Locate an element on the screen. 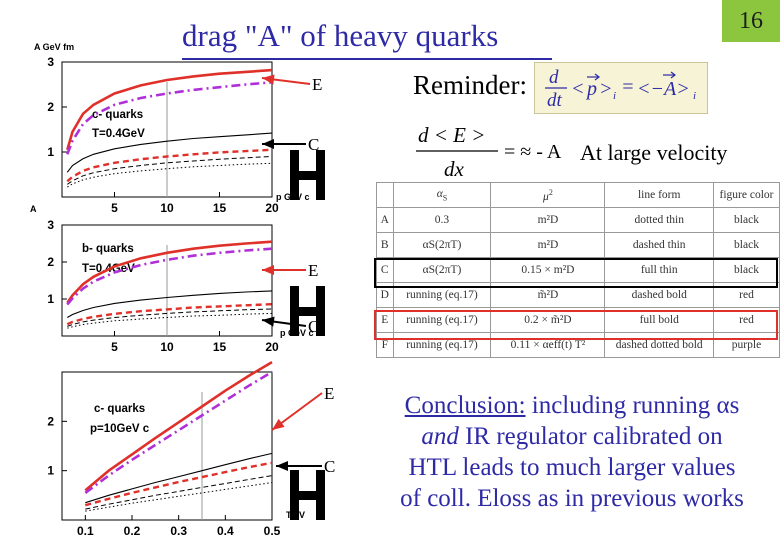 The width and height of the screenshot is (780, 540). plot-frame is located at coordinates (167, 446).